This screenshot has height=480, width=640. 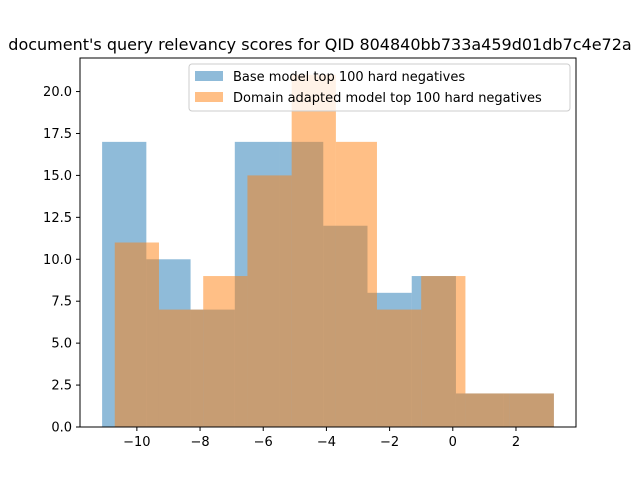 I want to click on x-tick-label: −8, so click(x=199, y=442).